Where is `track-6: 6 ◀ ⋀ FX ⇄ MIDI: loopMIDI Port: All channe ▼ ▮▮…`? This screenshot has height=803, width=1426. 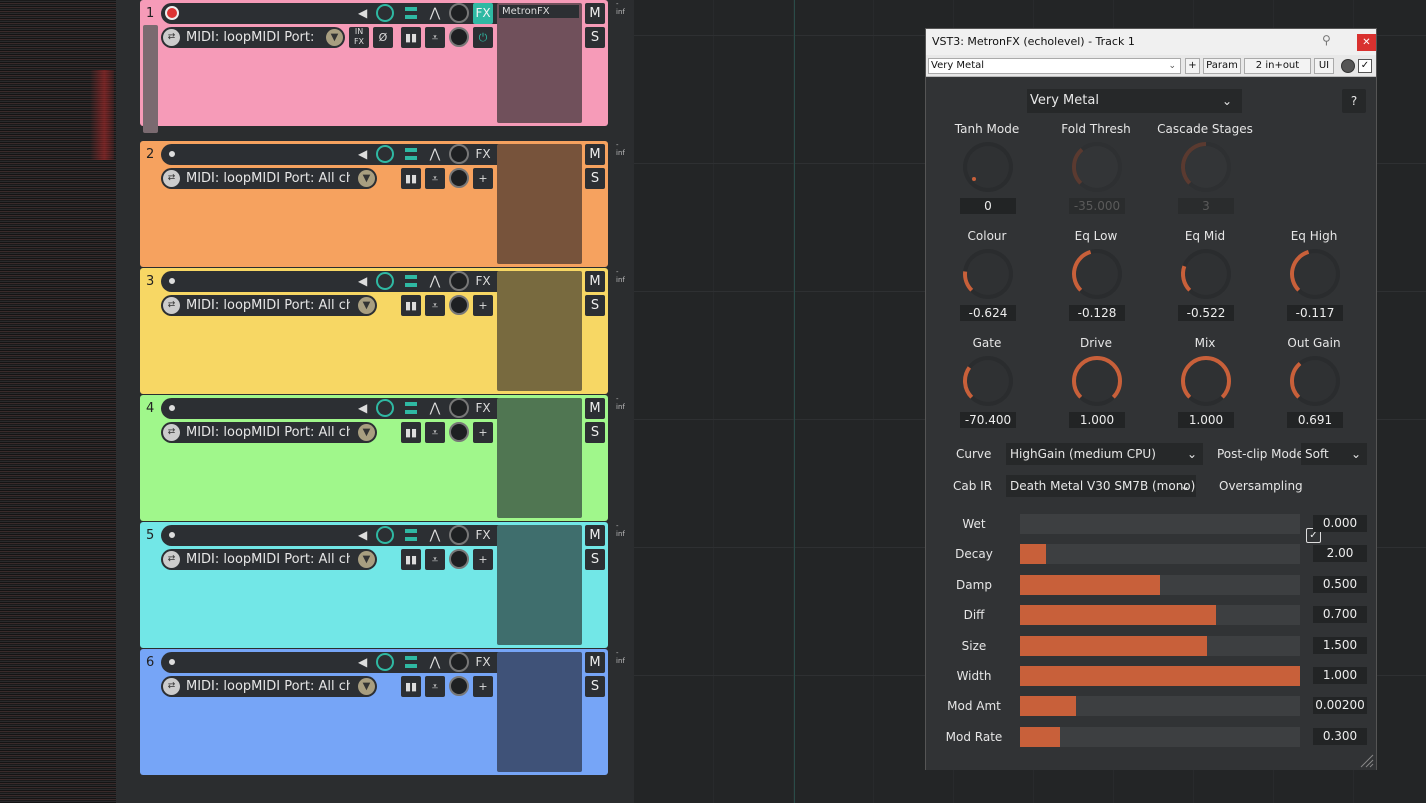 track-6: 6 ◀ ⋀ FX ⇄ MIDI: loopMIDI Port: All channe ▼ ▮▮… is located at coordinates (382, 712).